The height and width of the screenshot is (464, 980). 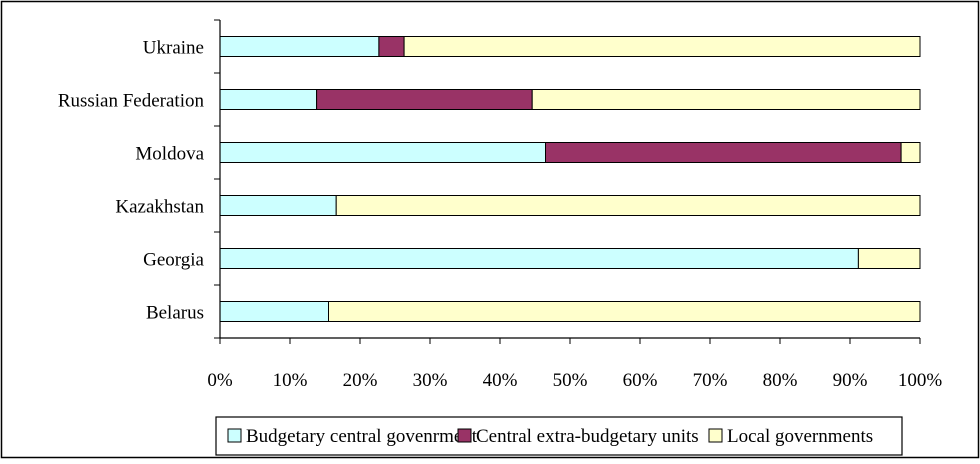 What do you see at coordinates (920, 380) in the screenshot?
I see `x-tick-label-100: 100%` at bounding box center [920, 380].